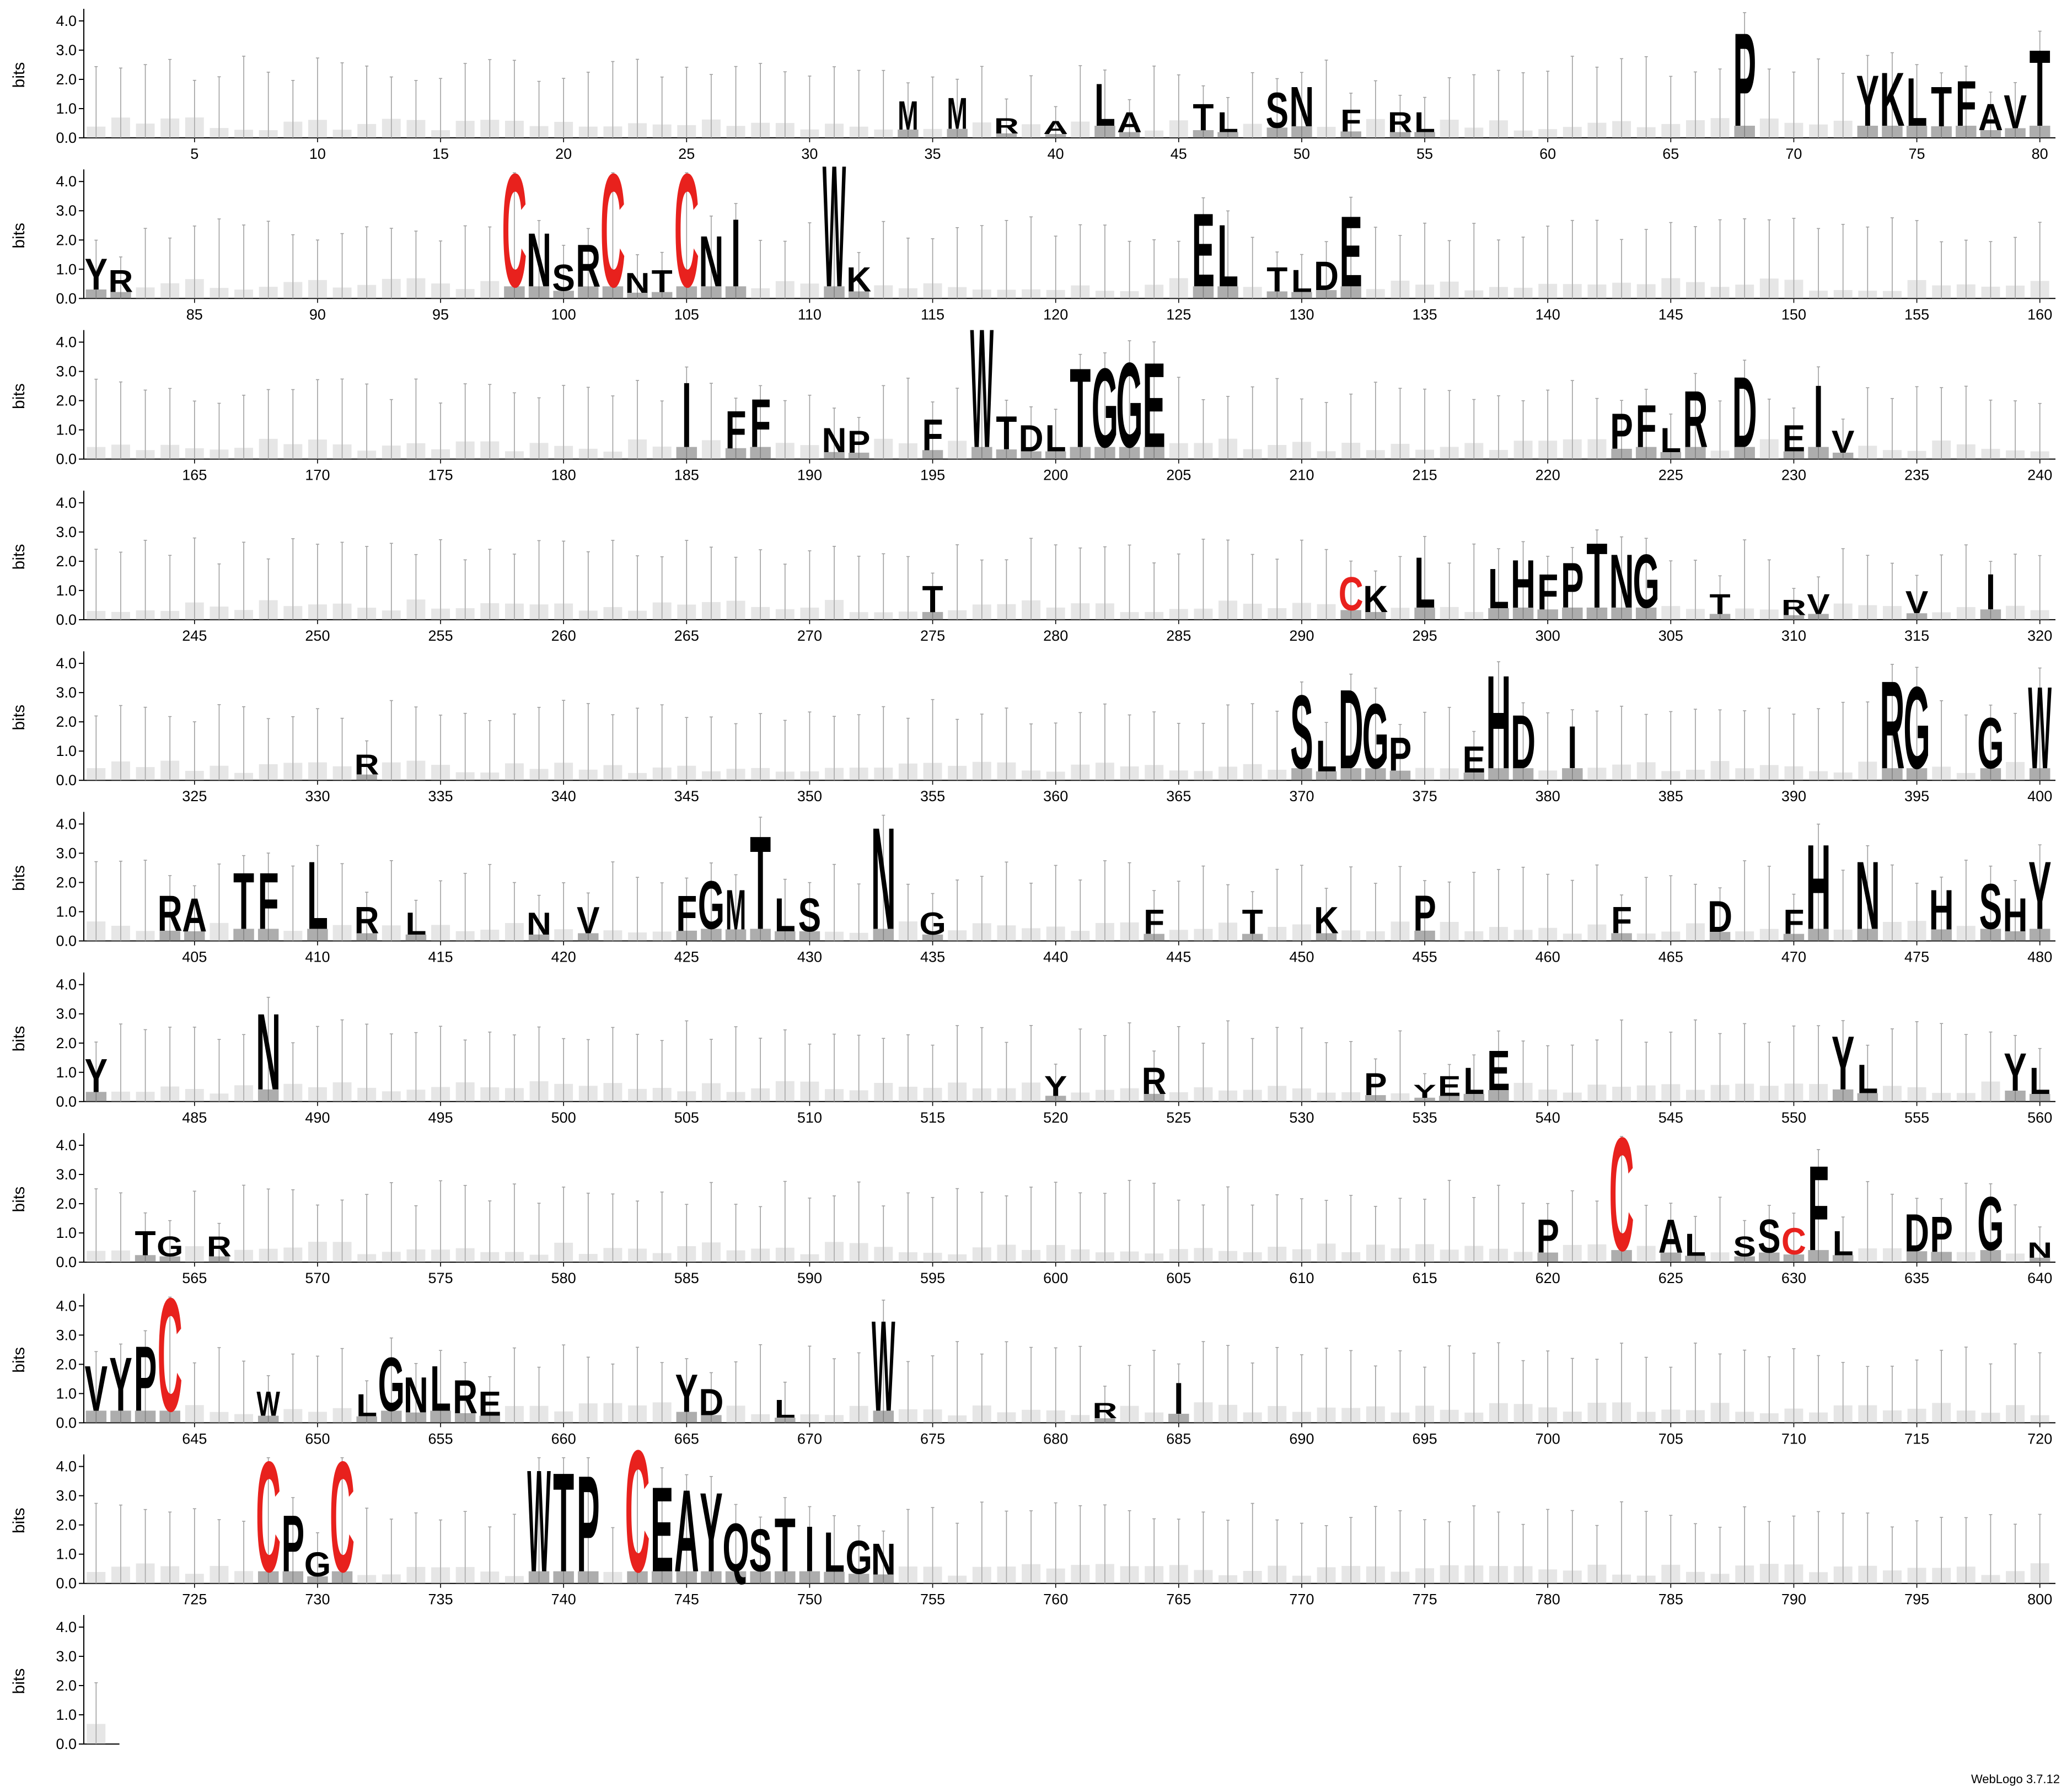  What do you see at coordinates (809, 635) in the screenshot?
I see `x-tick-label: 270` at bounding box center [809, 635].